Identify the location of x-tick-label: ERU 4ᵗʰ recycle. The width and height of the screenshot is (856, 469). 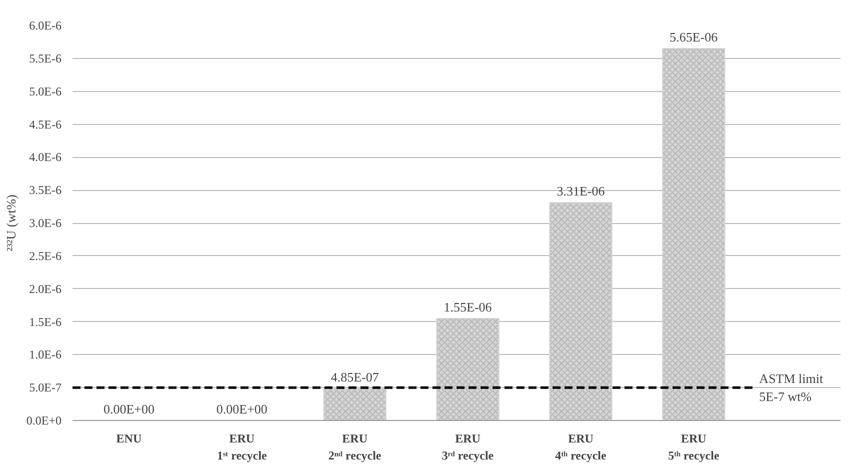
(581, 447).